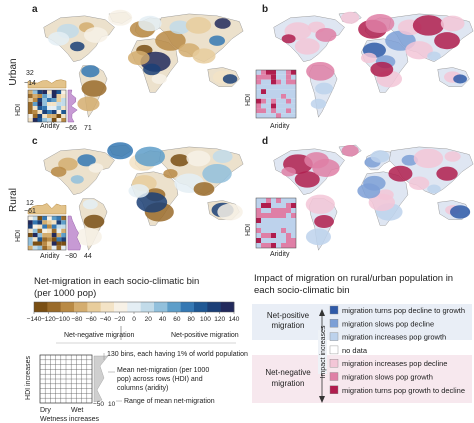  What do you see at coordinates (48, 319) in the screenshot?
I see `colorbar-tick-label: −120` at bounding box center [48, 319].